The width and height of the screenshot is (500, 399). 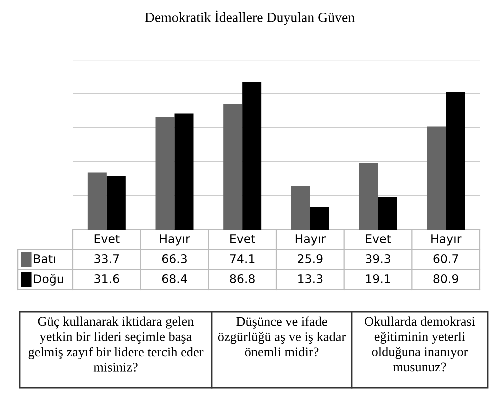 I want to click on text: Düşünce ve ifade özgürlüğü aş ve iş kadar önemli midir?, so click(x=282, y=336).